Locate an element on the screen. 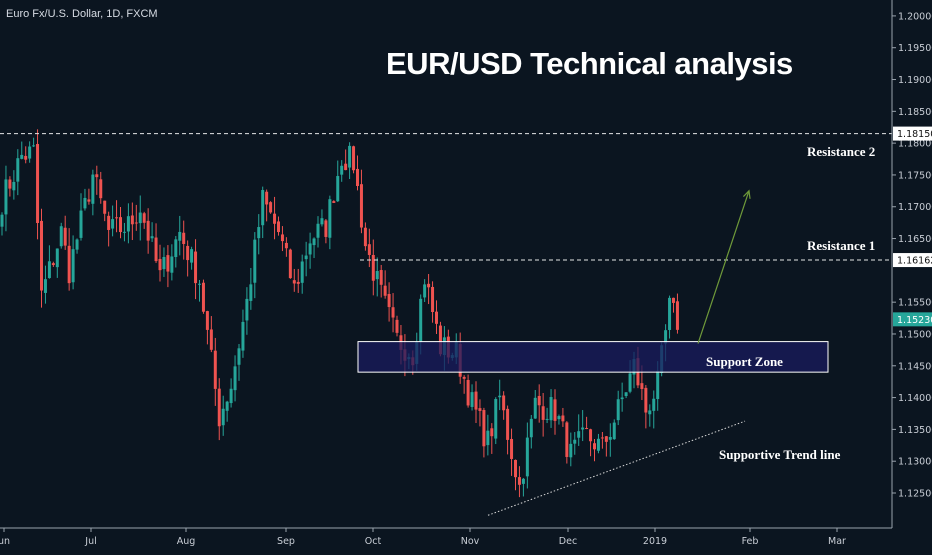 Image resolution: width=932 pixels, height=555 pixels. supportive-trend-line is located at coordinates (616, 468).